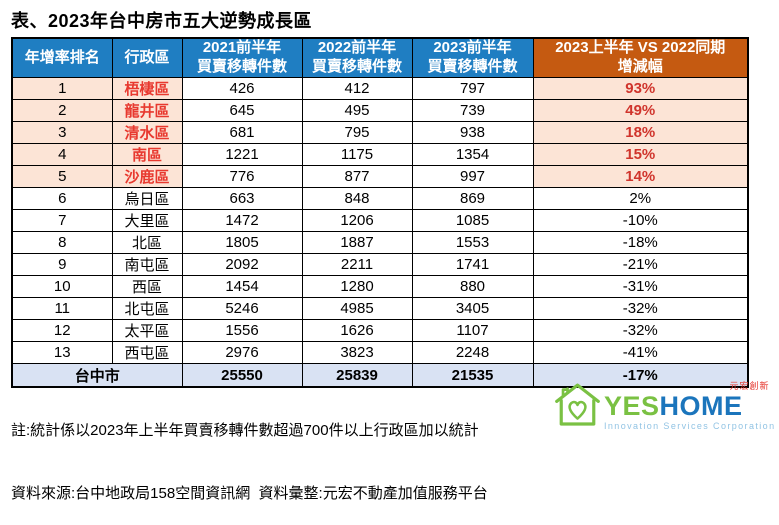 Image resolution: width=779 pixels, height=525 pixels. I want to click on logo-yes-text: YES, so click(632, 406).